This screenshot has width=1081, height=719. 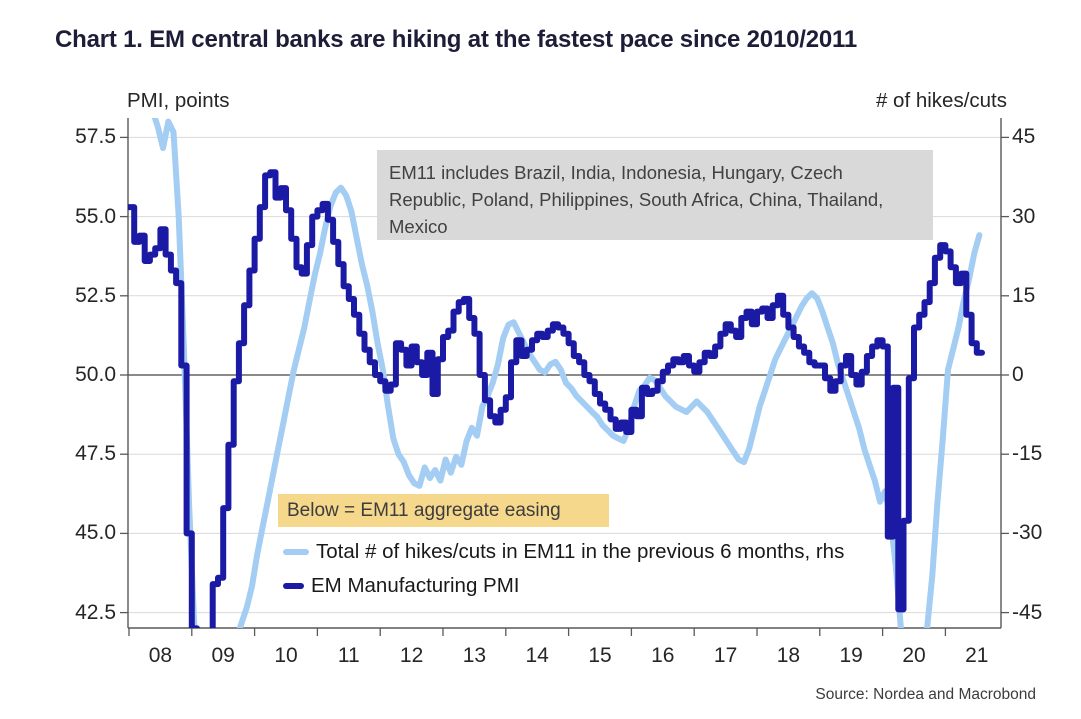 What do you see at coordinates (95, 454) in the screenshot?
I see `y-axis-tick-label-left: 47.5` at bounding box center [95, 454].